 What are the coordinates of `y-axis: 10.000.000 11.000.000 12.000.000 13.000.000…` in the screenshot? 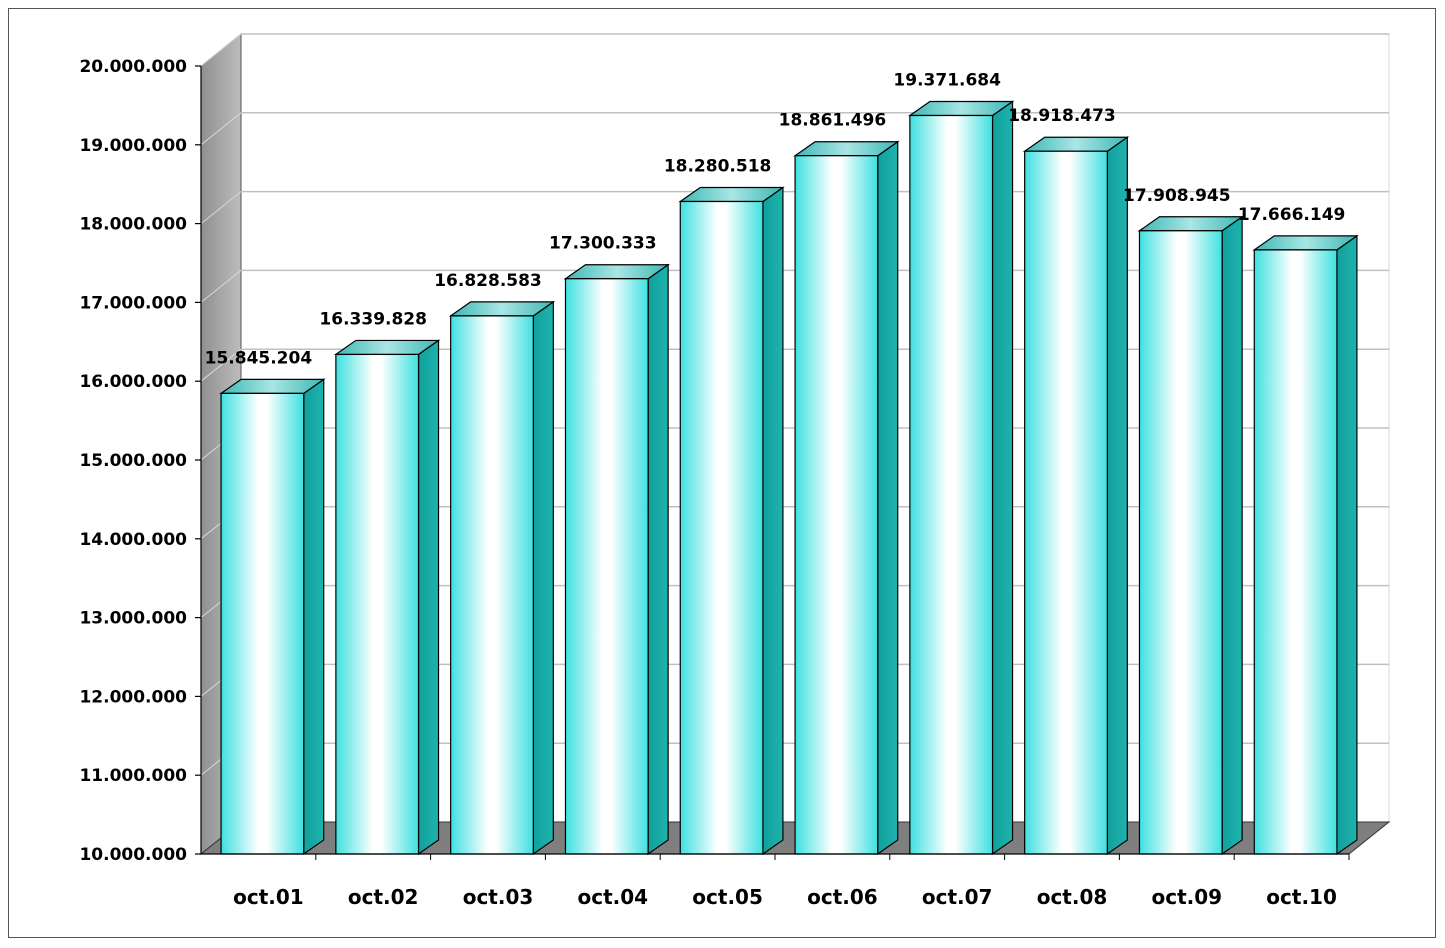 It's located at (140, 461).